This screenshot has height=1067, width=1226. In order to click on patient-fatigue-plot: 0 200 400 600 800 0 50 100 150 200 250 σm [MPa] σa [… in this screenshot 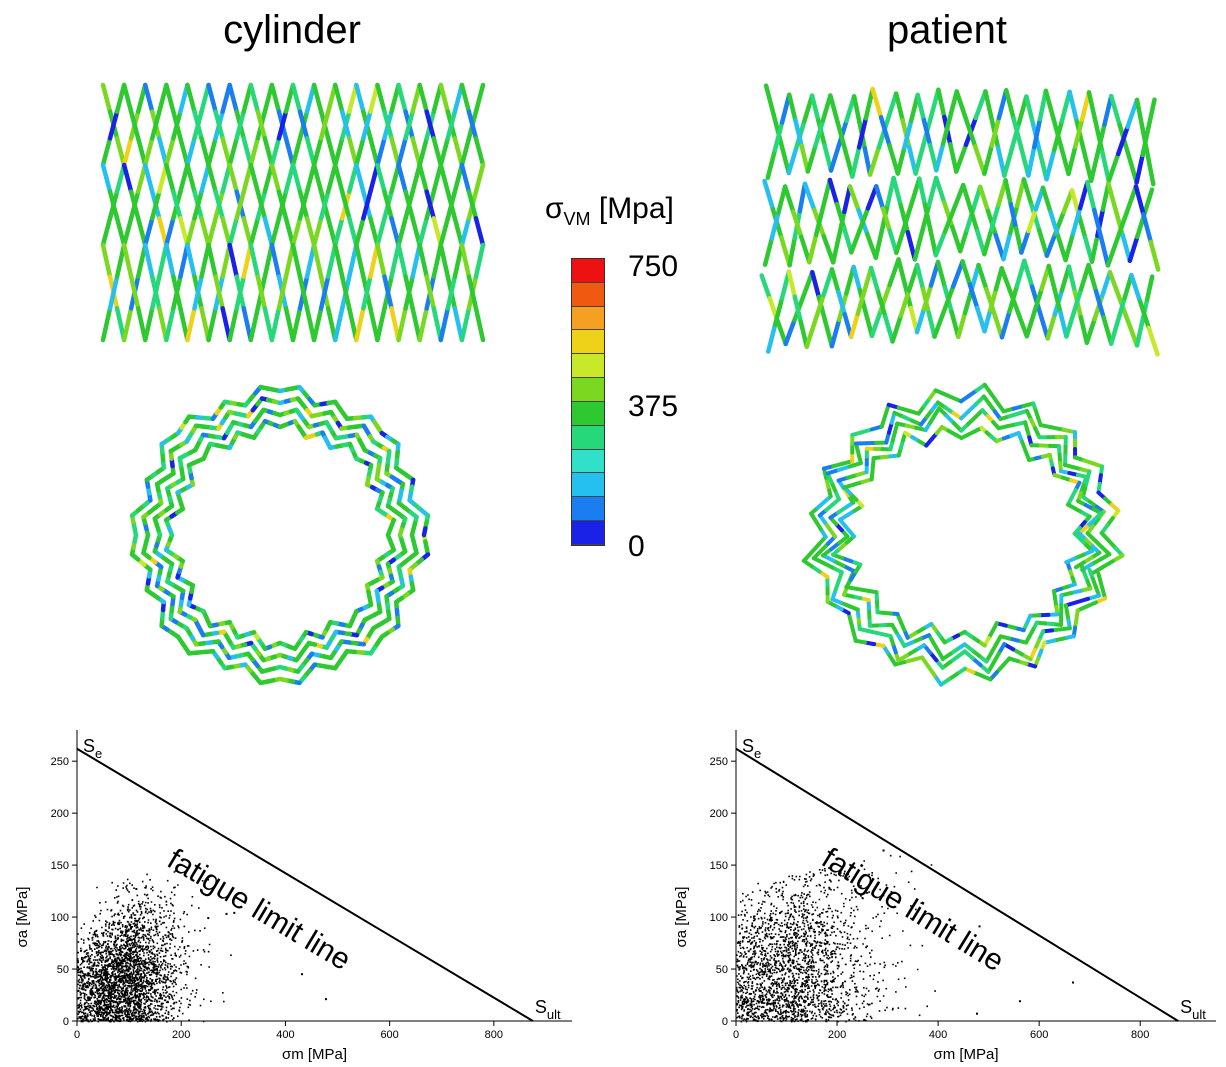, I will do `click(944, 896)`.